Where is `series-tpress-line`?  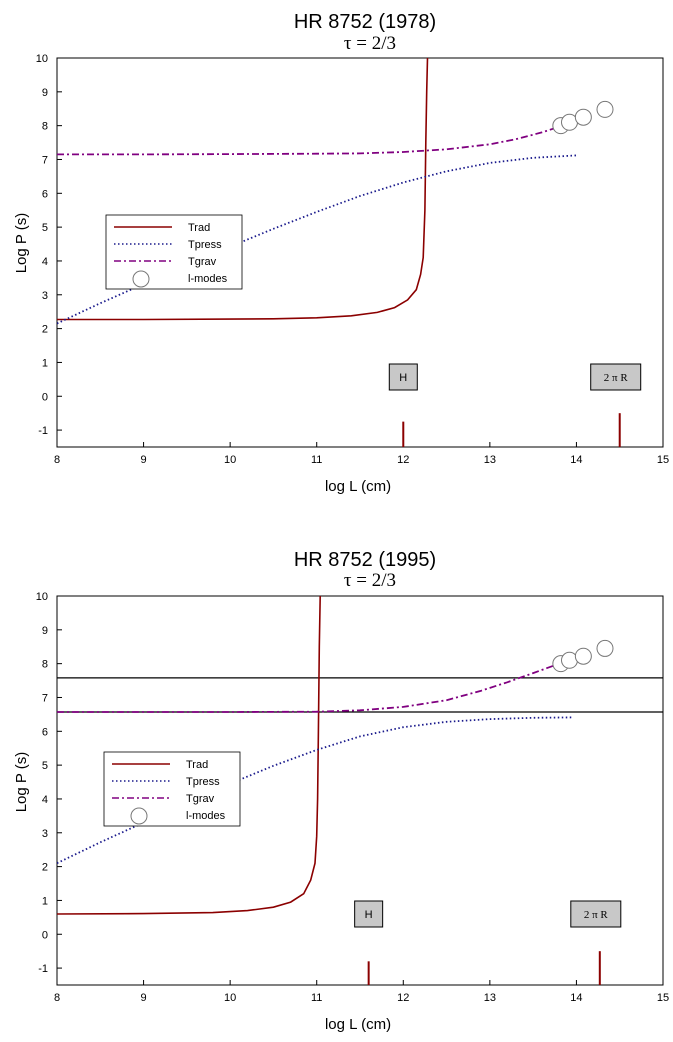
series-tpress-line is located at coordinates (315, 790).